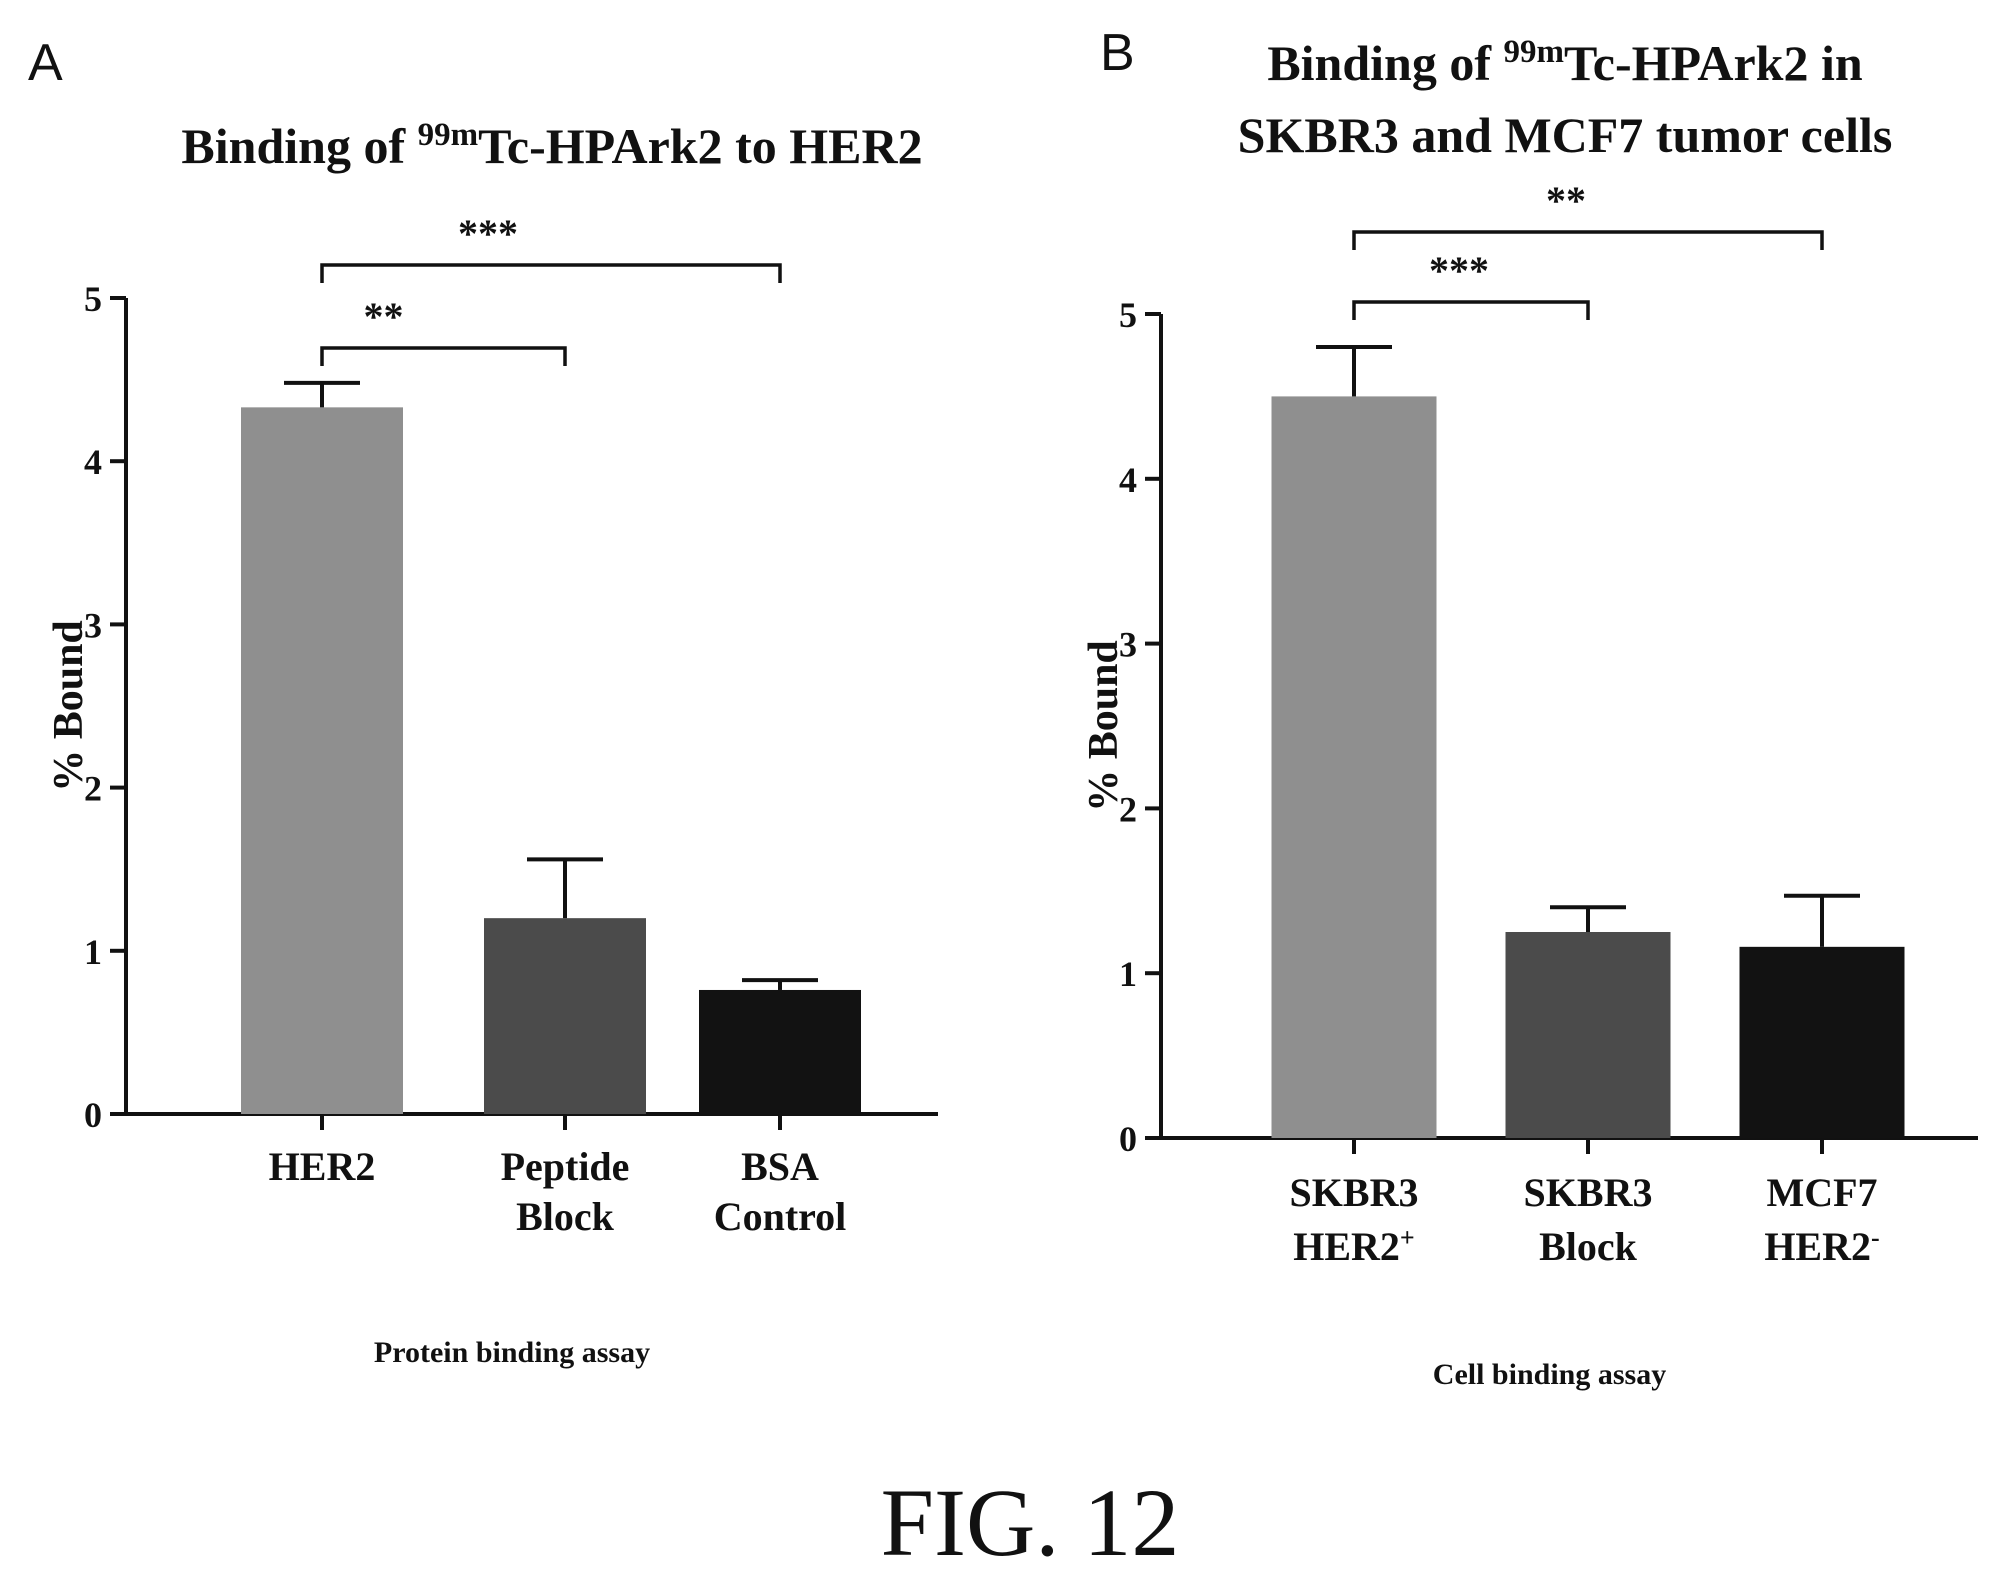  I want to click on panel-label: A, so click(45, 63).